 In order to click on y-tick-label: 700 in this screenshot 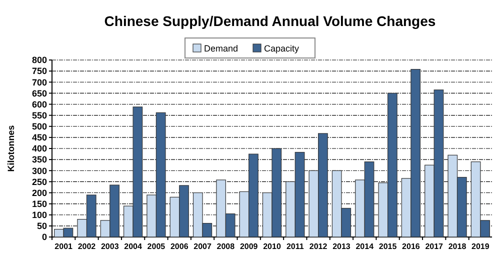, I will do `click(39, 82)`.